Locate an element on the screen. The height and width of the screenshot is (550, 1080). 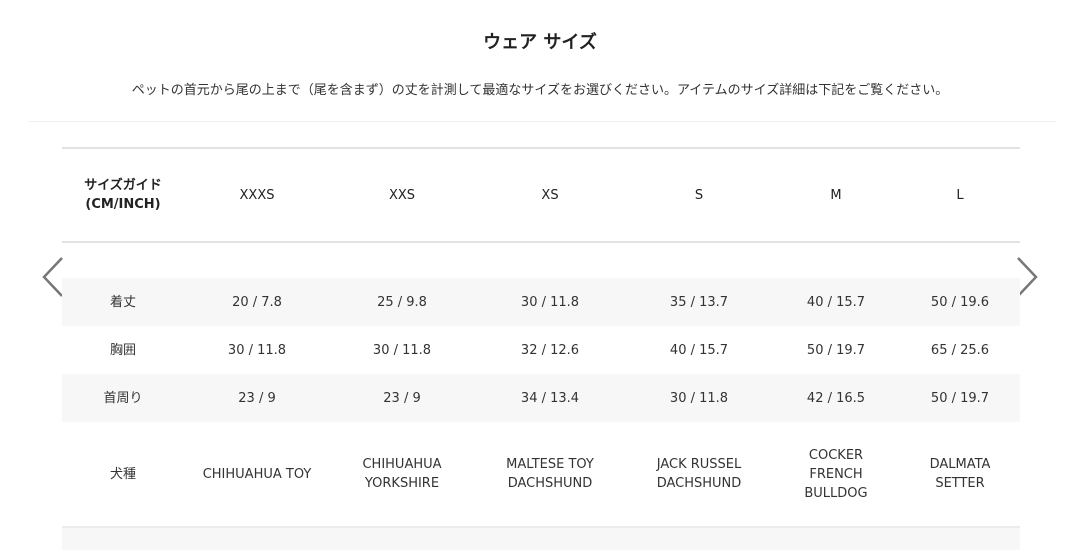
table-footer is located at coordinates (541, 538).